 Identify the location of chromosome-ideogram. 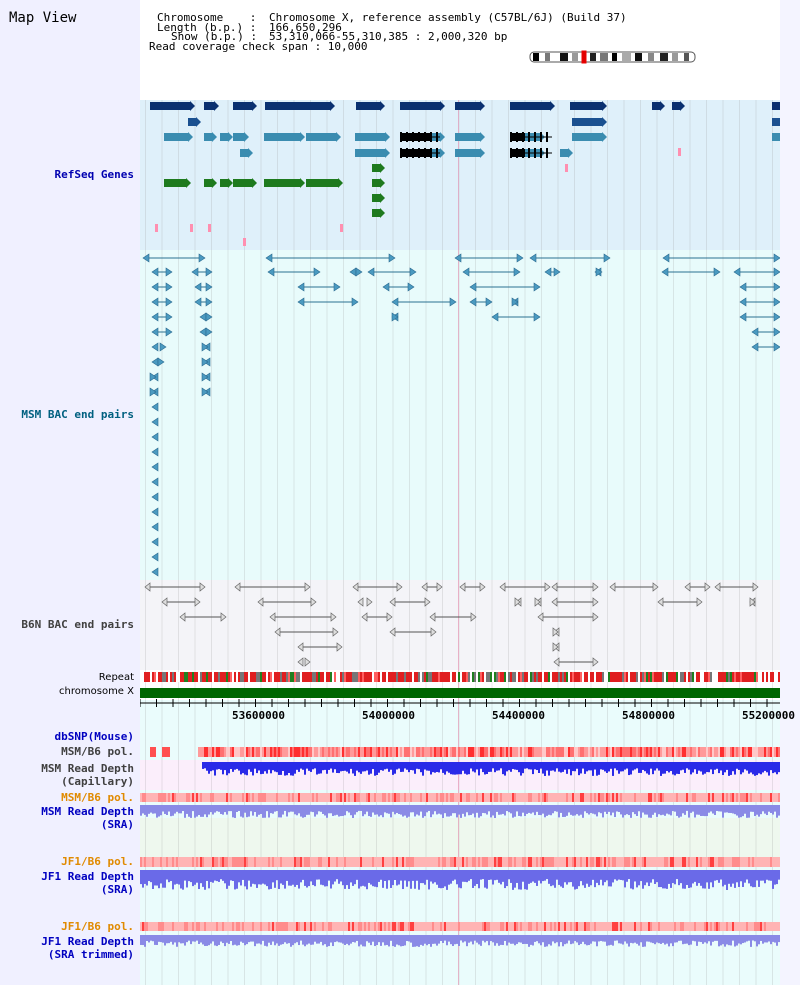
(400, 40).